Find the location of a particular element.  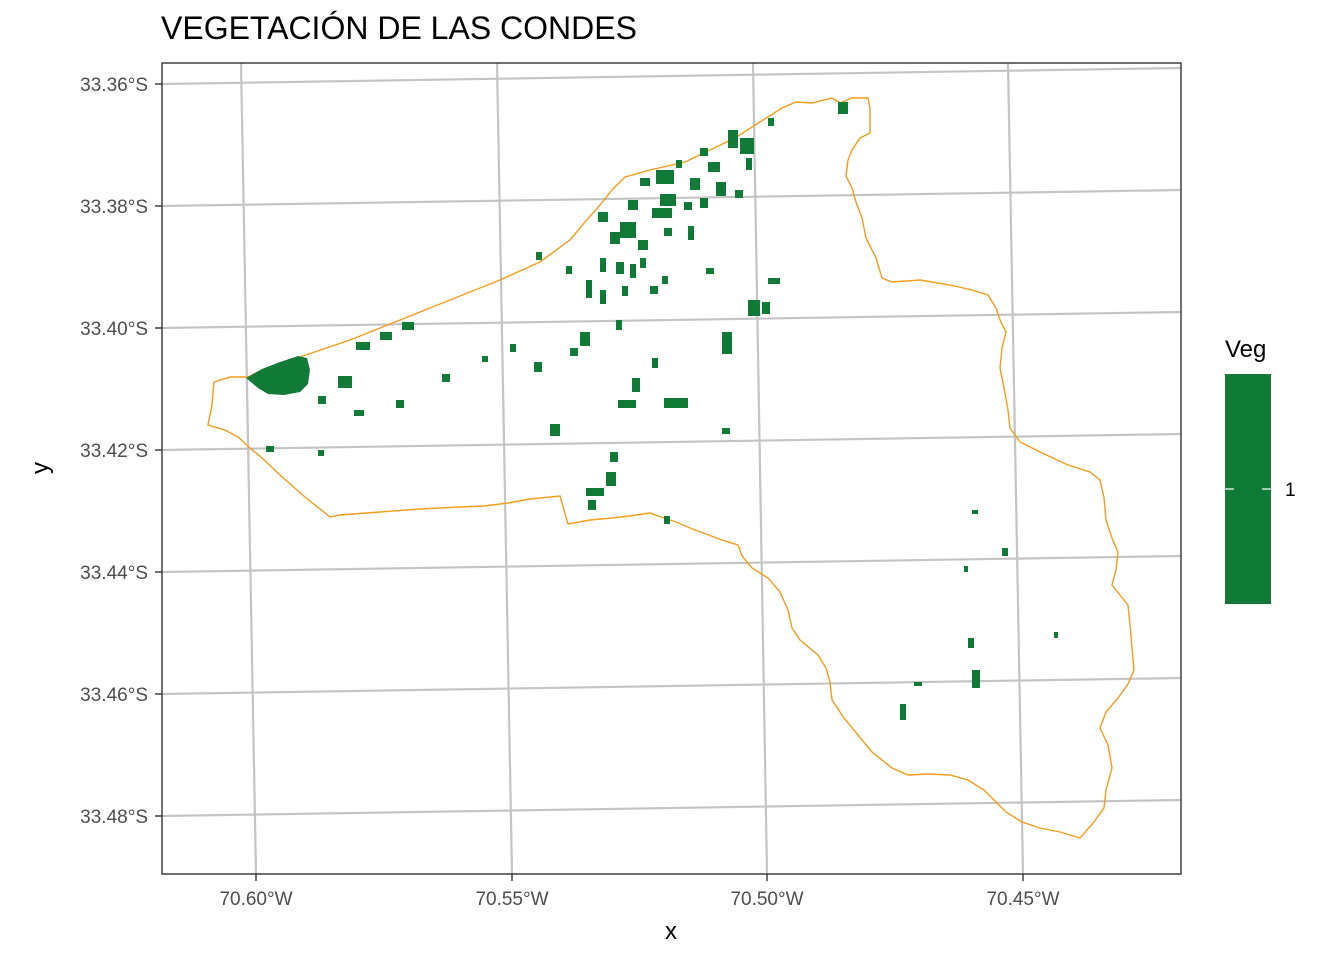

y-tick-label: 33.38°S is located at coordinates (114, 207).